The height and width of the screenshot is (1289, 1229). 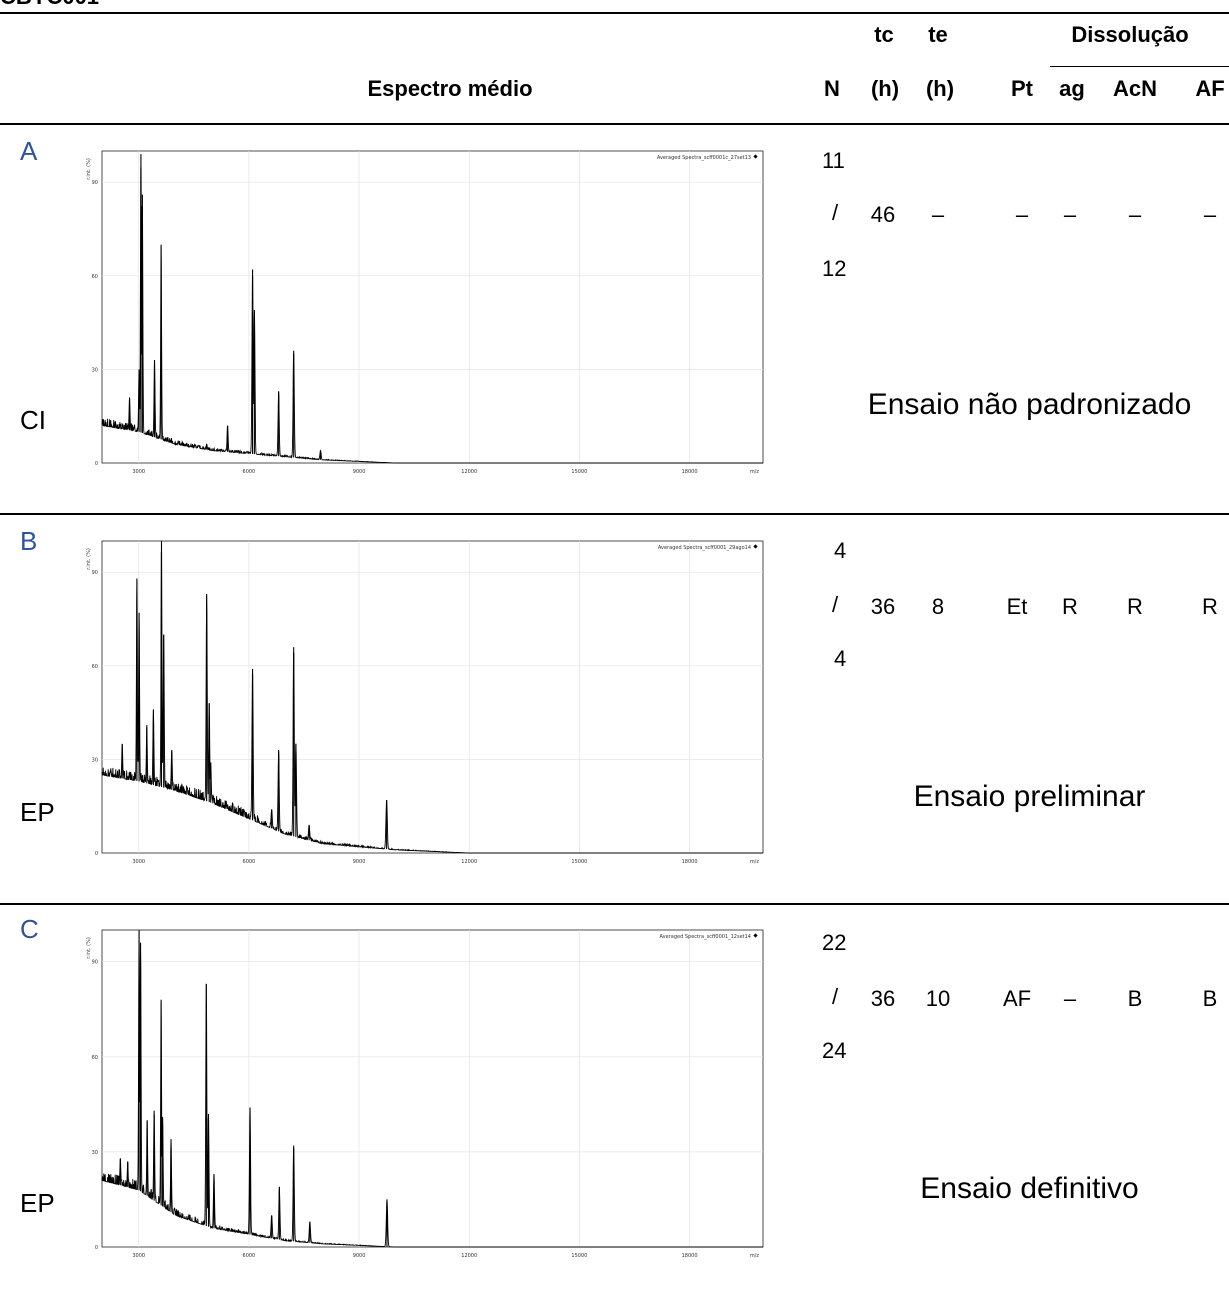 I want to click on header-te-top: te, so click(x=938, y=34).